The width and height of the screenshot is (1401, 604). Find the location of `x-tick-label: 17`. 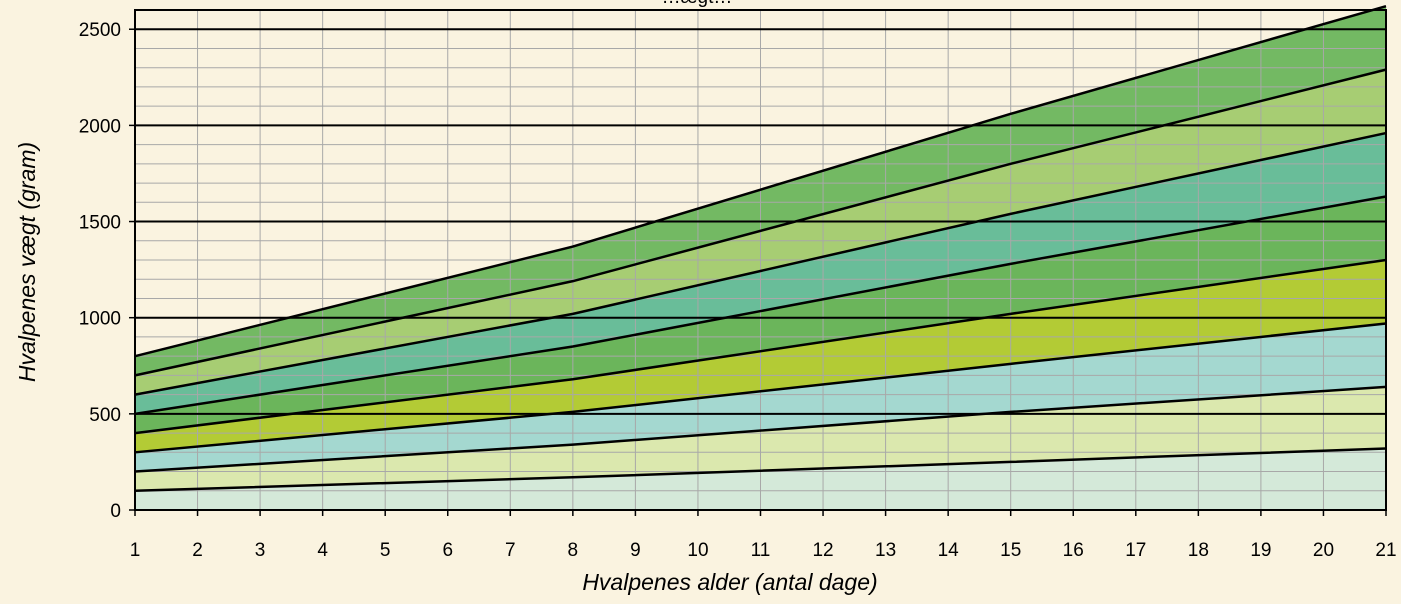

x-tick-label: 17 is located at coordinates (1135, 550).